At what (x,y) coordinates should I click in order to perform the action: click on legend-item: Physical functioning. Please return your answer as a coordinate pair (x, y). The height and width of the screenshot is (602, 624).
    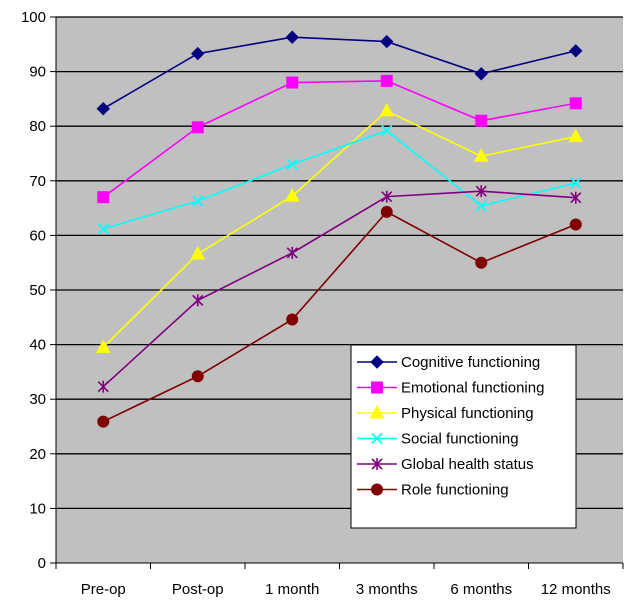
    Looking at the image, I should click on (445, 413).